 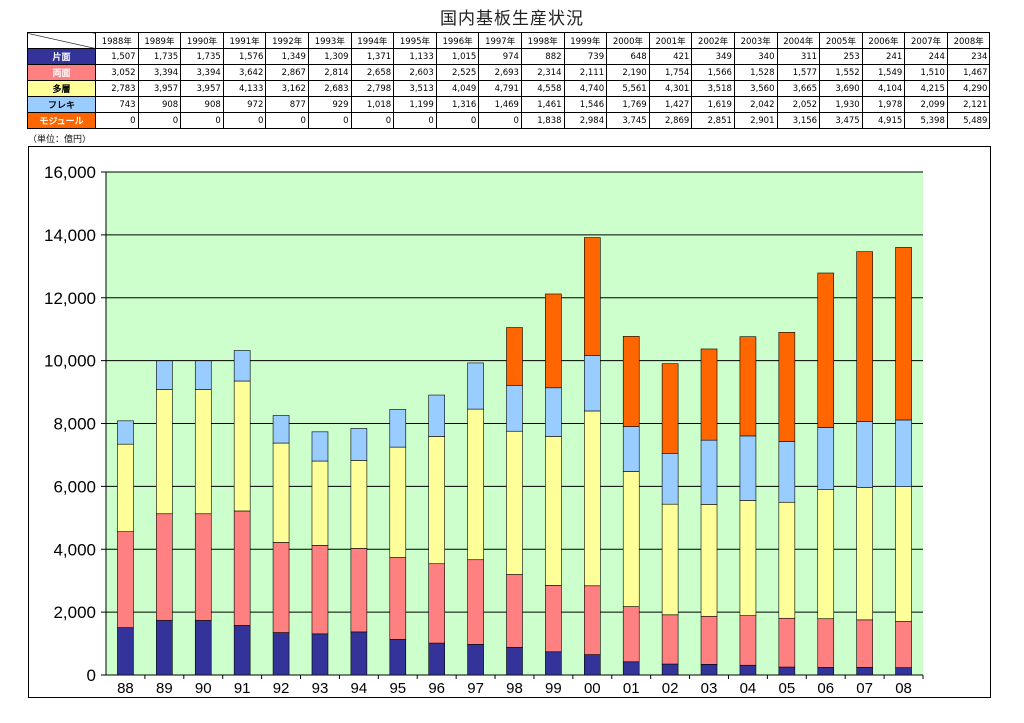 I want to click on table-year-header: 2005年, so click(x=841, y=40).